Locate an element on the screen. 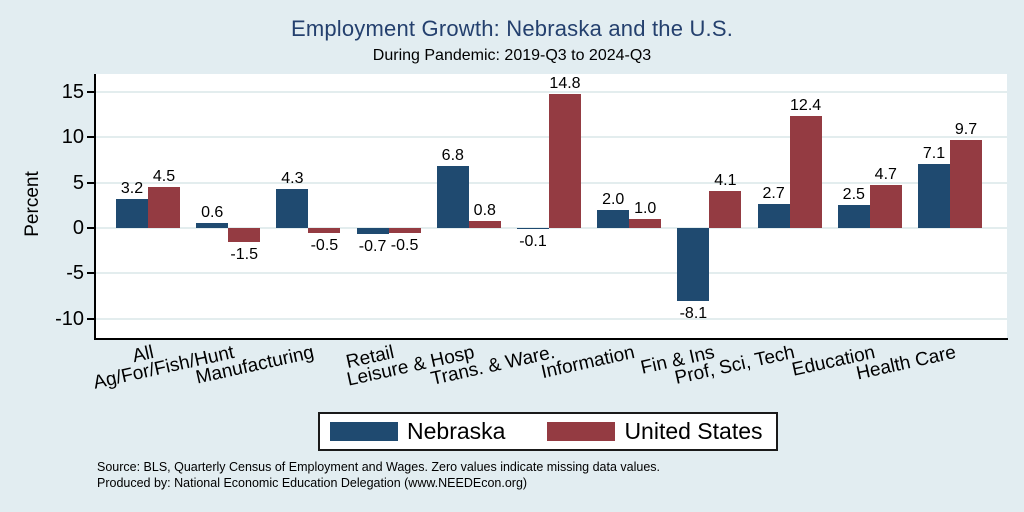  bar-value-label: 7.1 is located at coordinates (934, 153).